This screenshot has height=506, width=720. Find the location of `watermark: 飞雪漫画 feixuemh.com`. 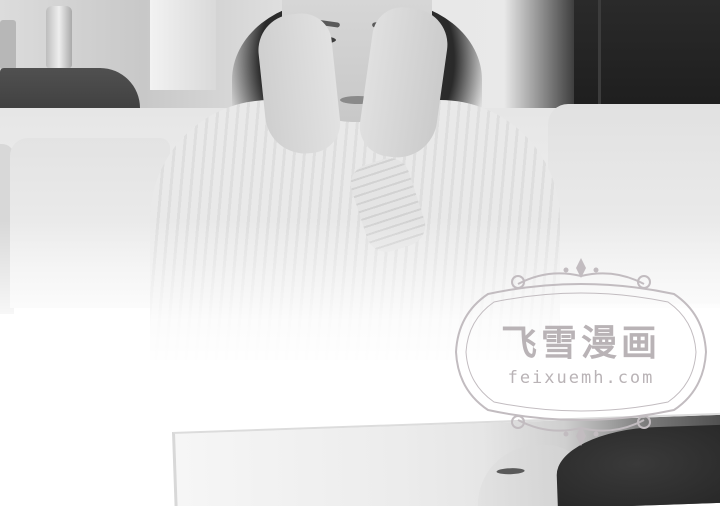

watermark: 飞雪漫画 feixuemh.com is located at coordinates (581, 352).